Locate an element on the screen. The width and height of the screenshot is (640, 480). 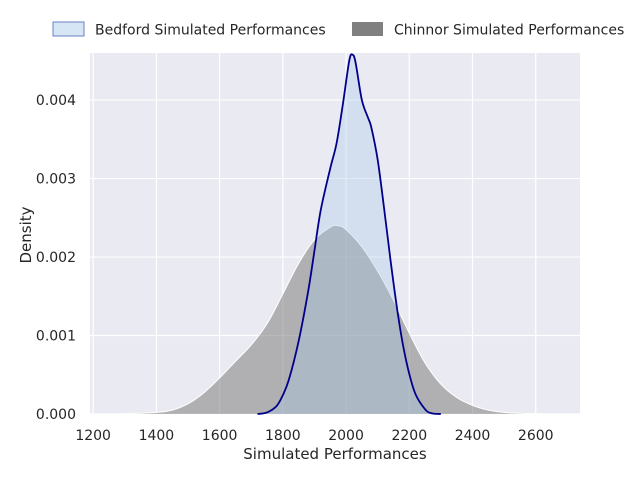
y-tick-label: 0.001 is located at coordinates (56, 337).